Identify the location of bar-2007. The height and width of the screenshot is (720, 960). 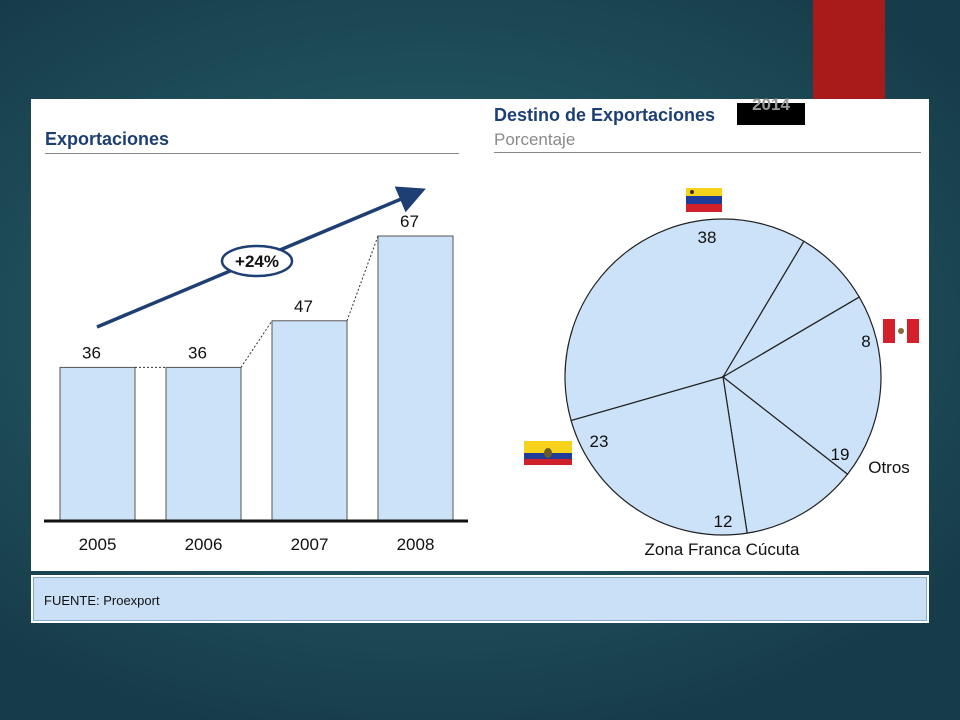
(309, 420).